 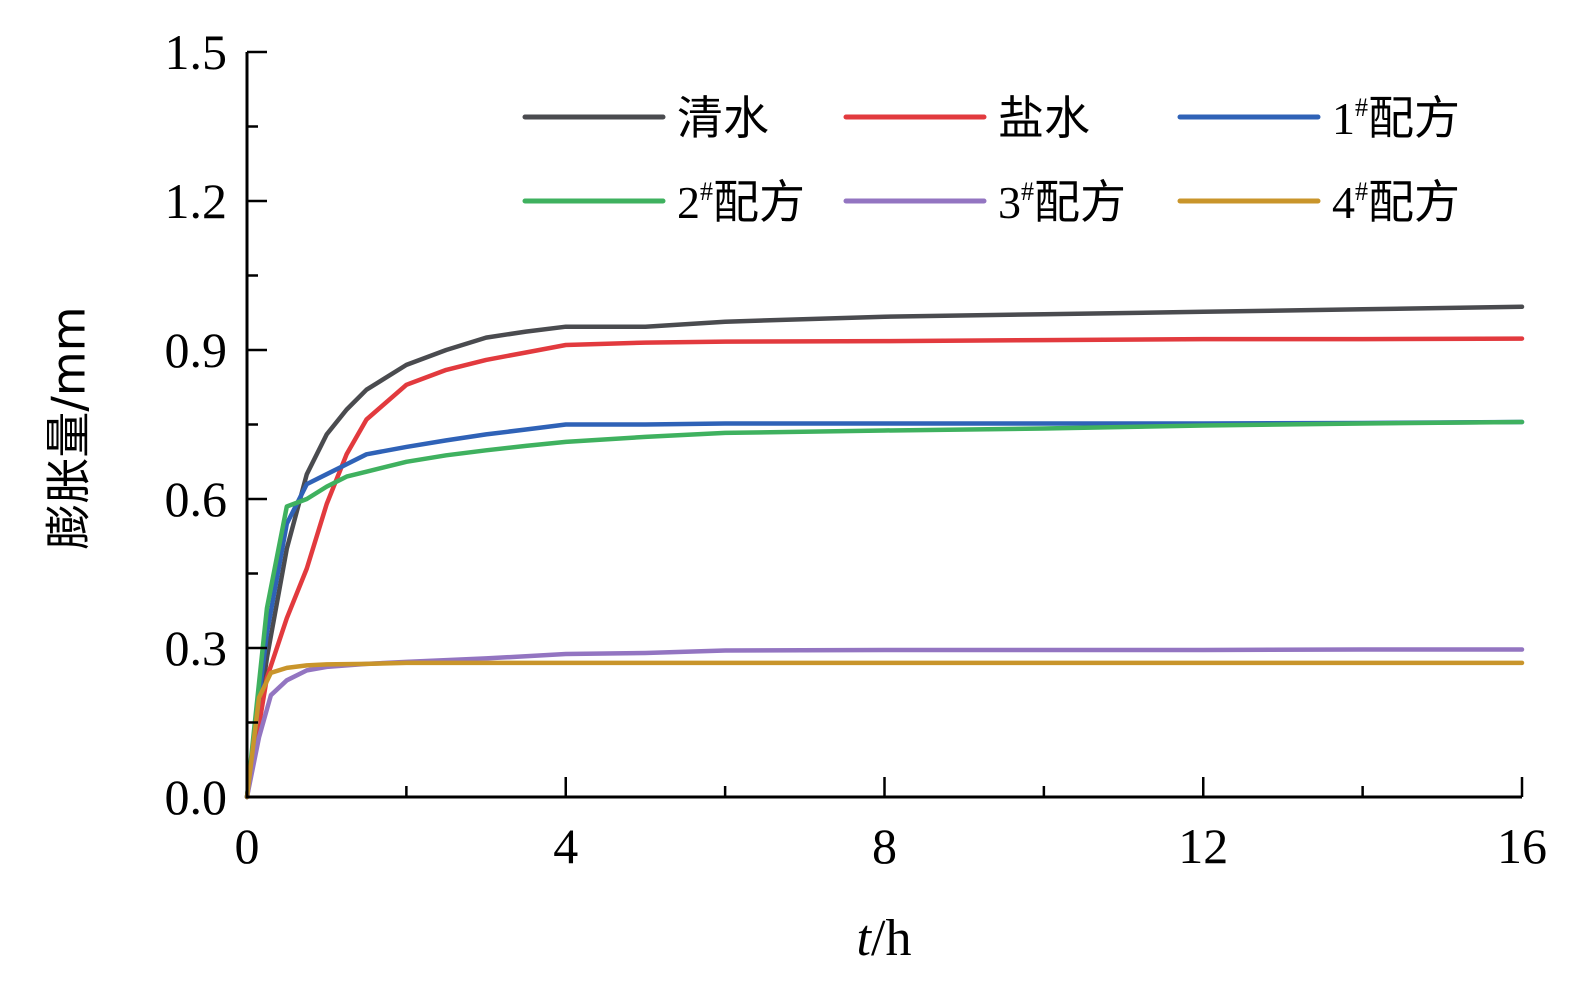 I want to click on legend: 清水 盐水 1#配方 2#配方 3#配方 4#配方, so click(x=991, y=160).